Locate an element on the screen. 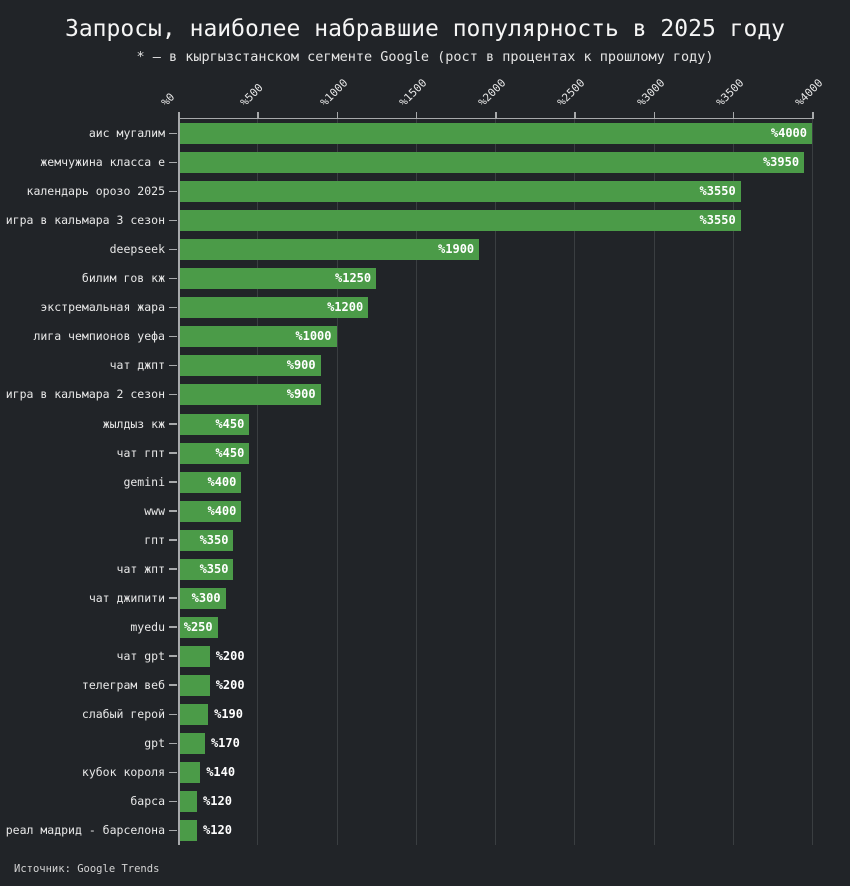 This screenshot has width=850, height=886. bar: %1900 is located at coordinates (329, 250).